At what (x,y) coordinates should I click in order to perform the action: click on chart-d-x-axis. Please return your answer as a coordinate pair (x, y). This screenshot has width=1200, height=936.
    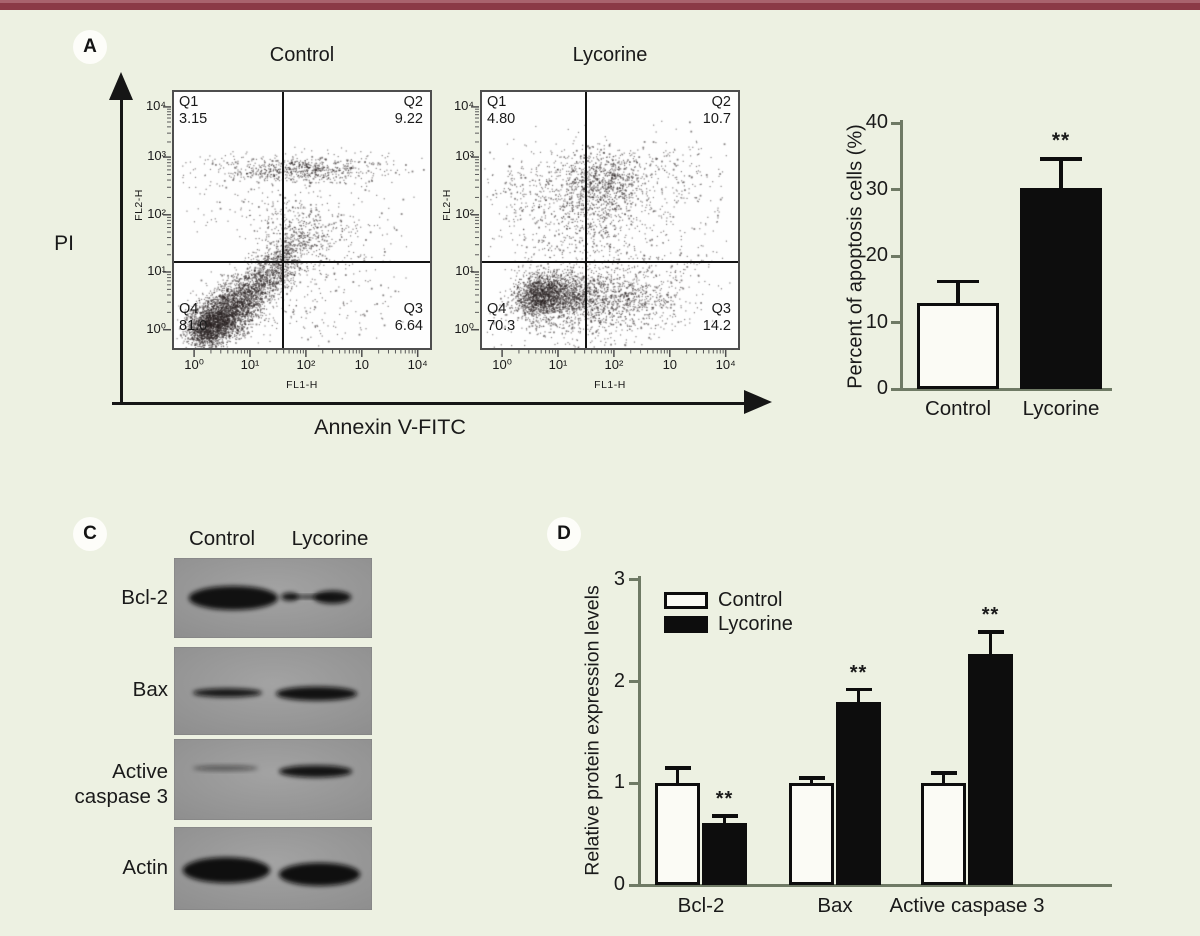
    Looking at the image, I should click on (875, 885).